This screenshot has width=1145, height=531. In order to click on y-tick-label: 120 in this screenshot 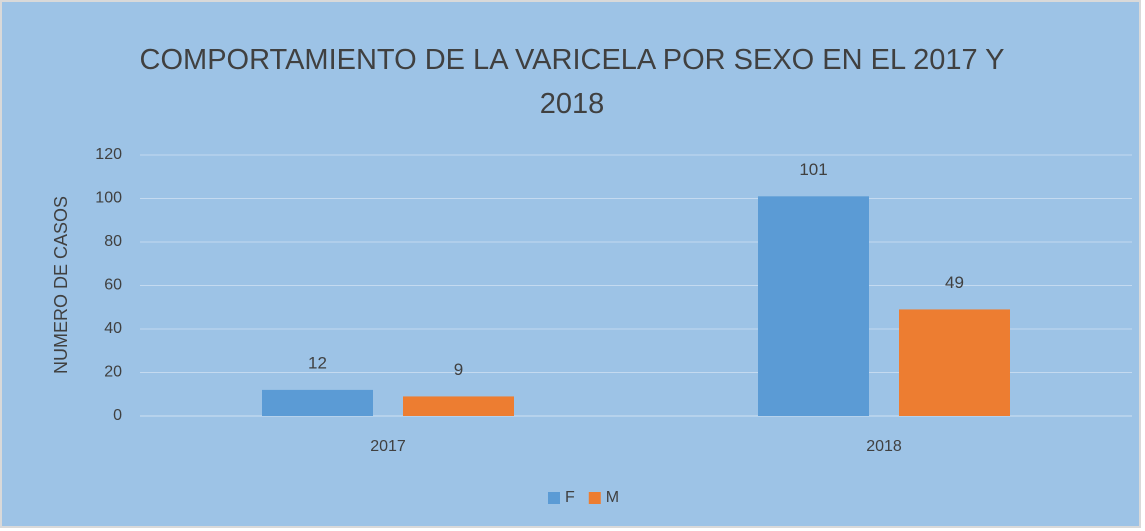, I will do `click(108, 154)`.